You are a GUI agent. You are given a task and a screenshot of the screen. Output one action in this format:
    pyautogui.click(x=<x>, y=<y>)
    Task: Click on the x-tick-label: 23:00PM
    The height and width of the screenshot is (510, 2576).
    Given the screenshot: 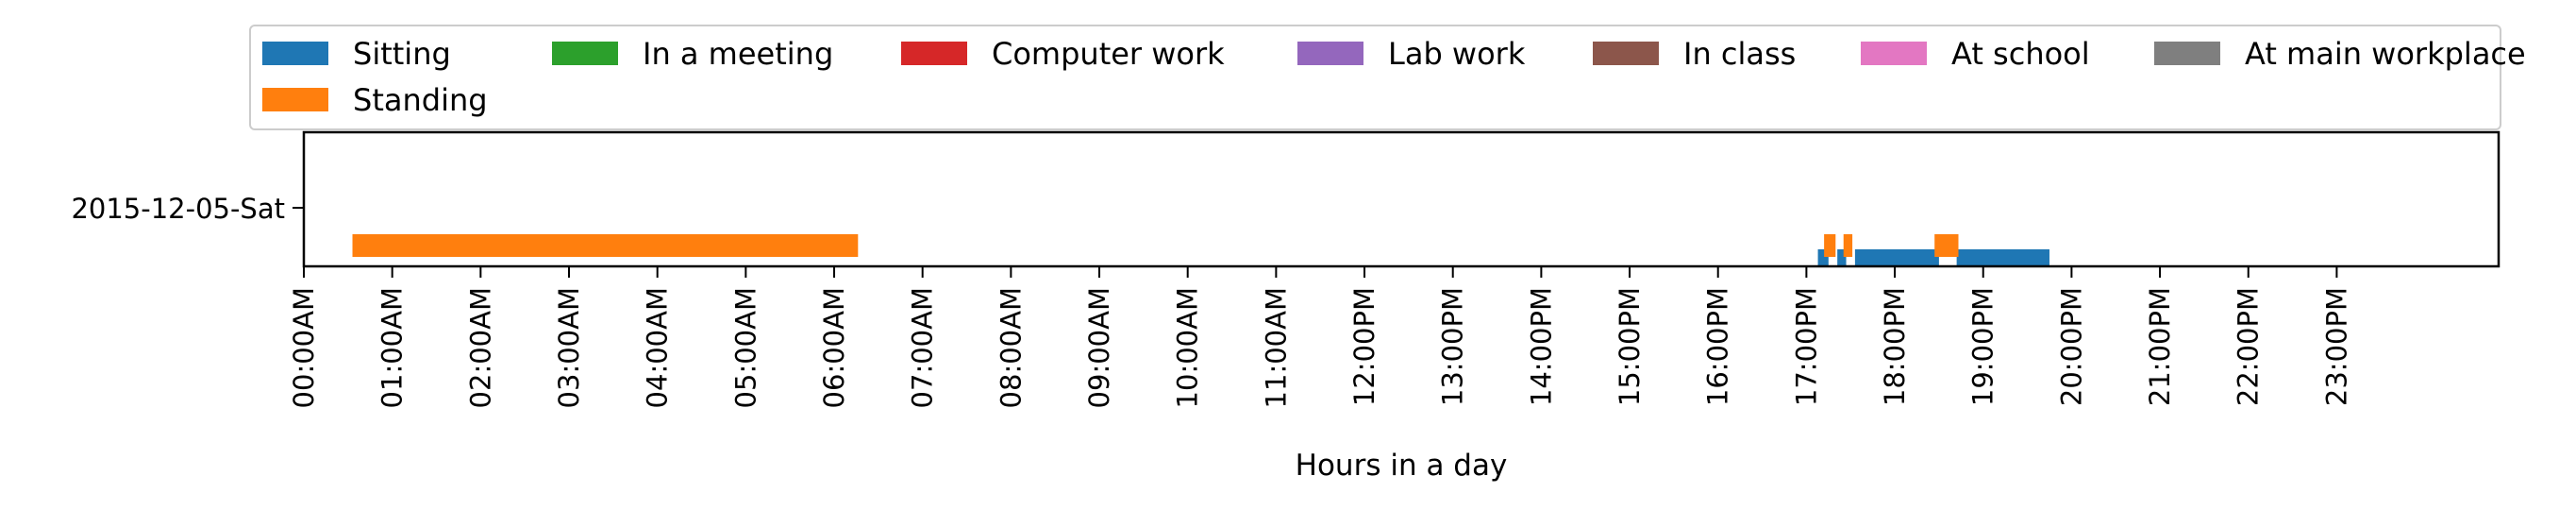 What is the action you would take?
    pyautogui.click(x=2336, y=346)
    